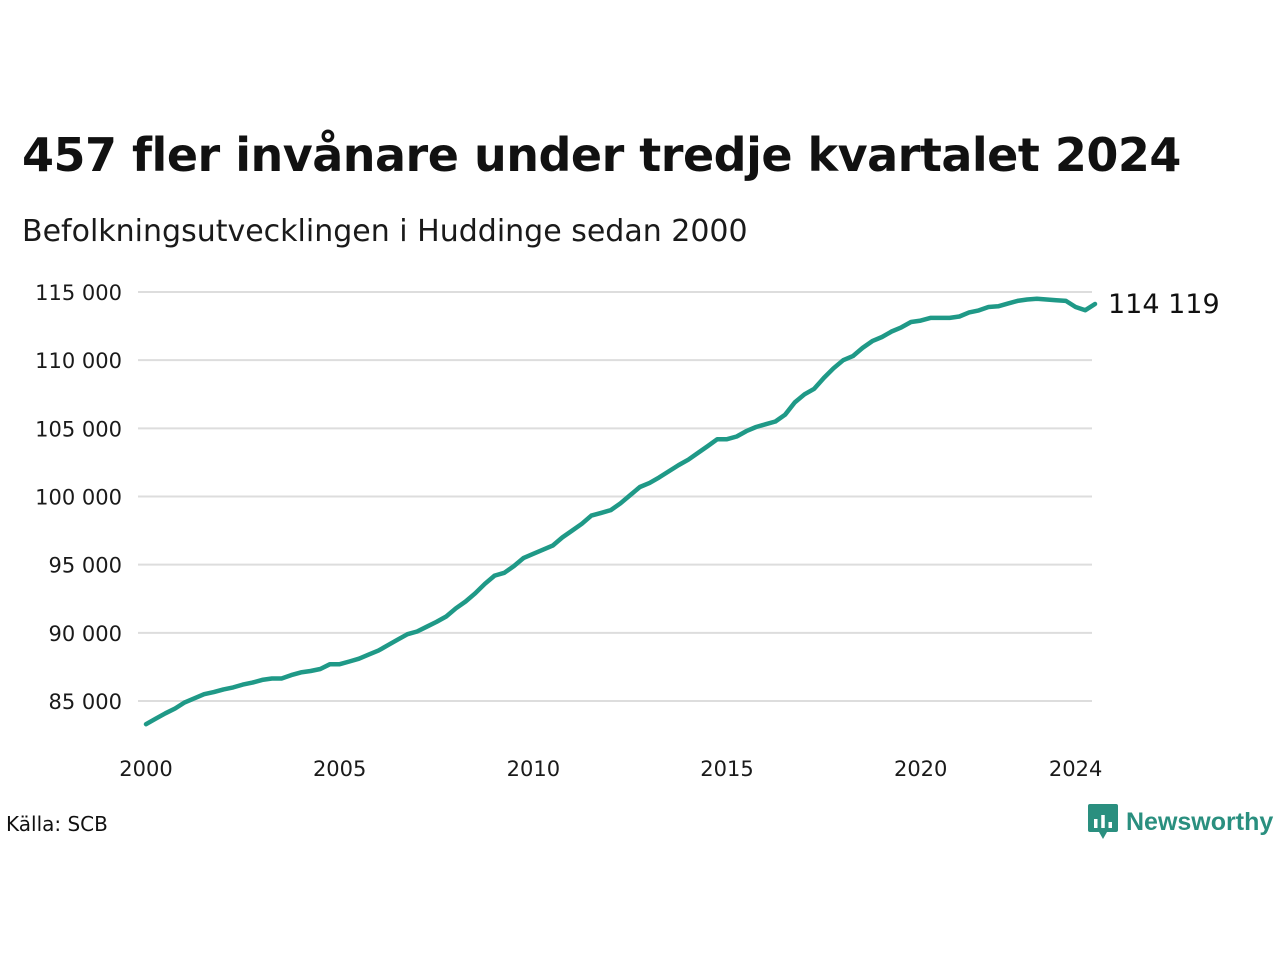 The width and height of the screenshot is (1280, 960). I want to click on newsworthy-logo-text: Newsworthy, so click(1200, 821).